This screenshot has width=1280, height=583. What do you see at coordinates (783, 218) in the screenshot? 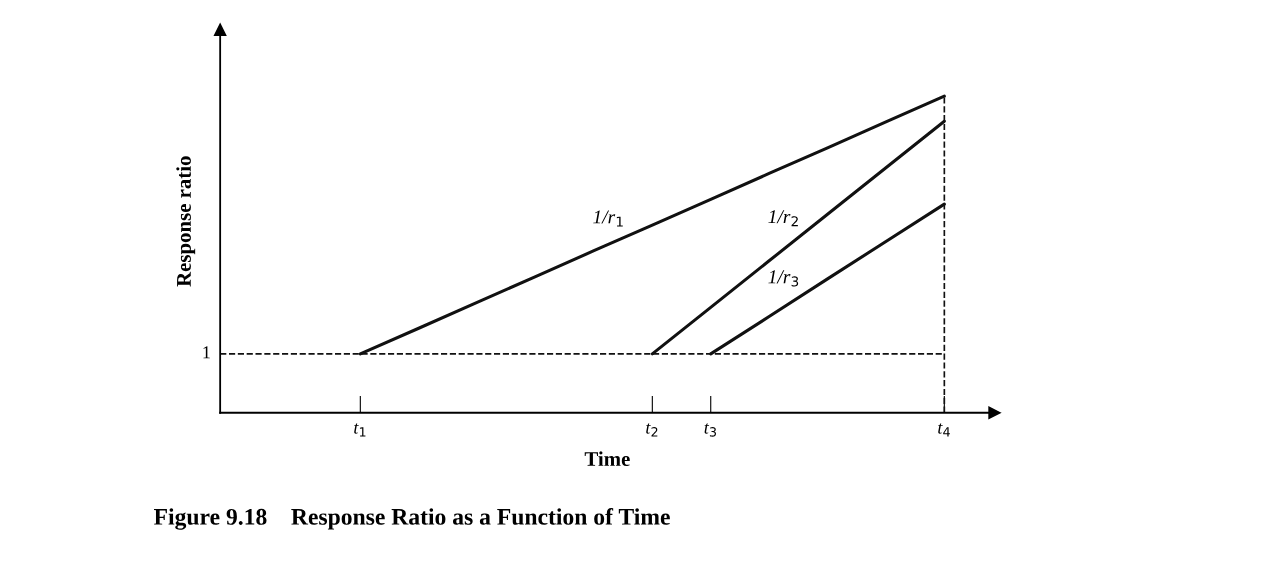
I see `series-label: 1/r$_{2}$` at bounding box center [783, 218].